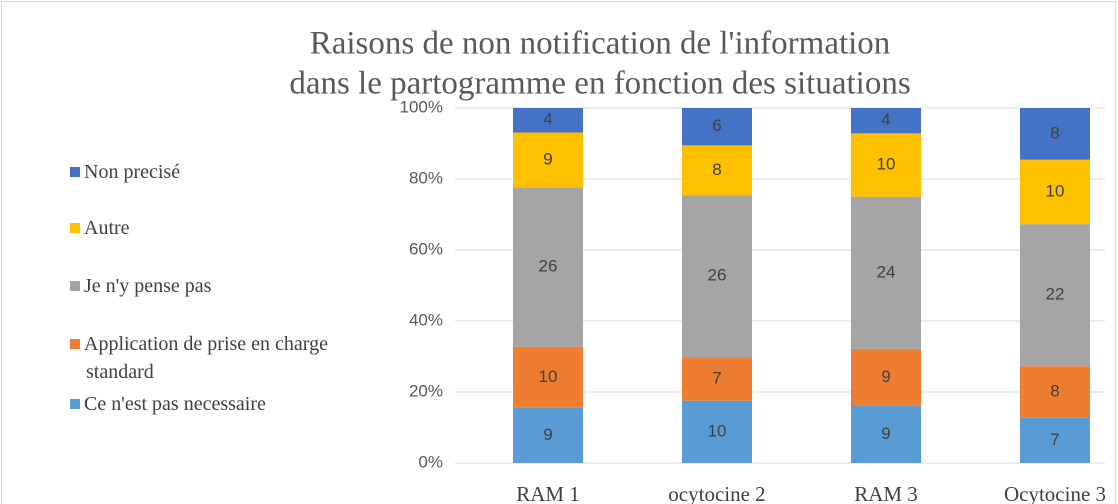 The height and width of the screenshot is (504, 1118). Describe the element at coordinates (213, 172) in the screenshot. I see `legend-item: Non precisé` at that location.